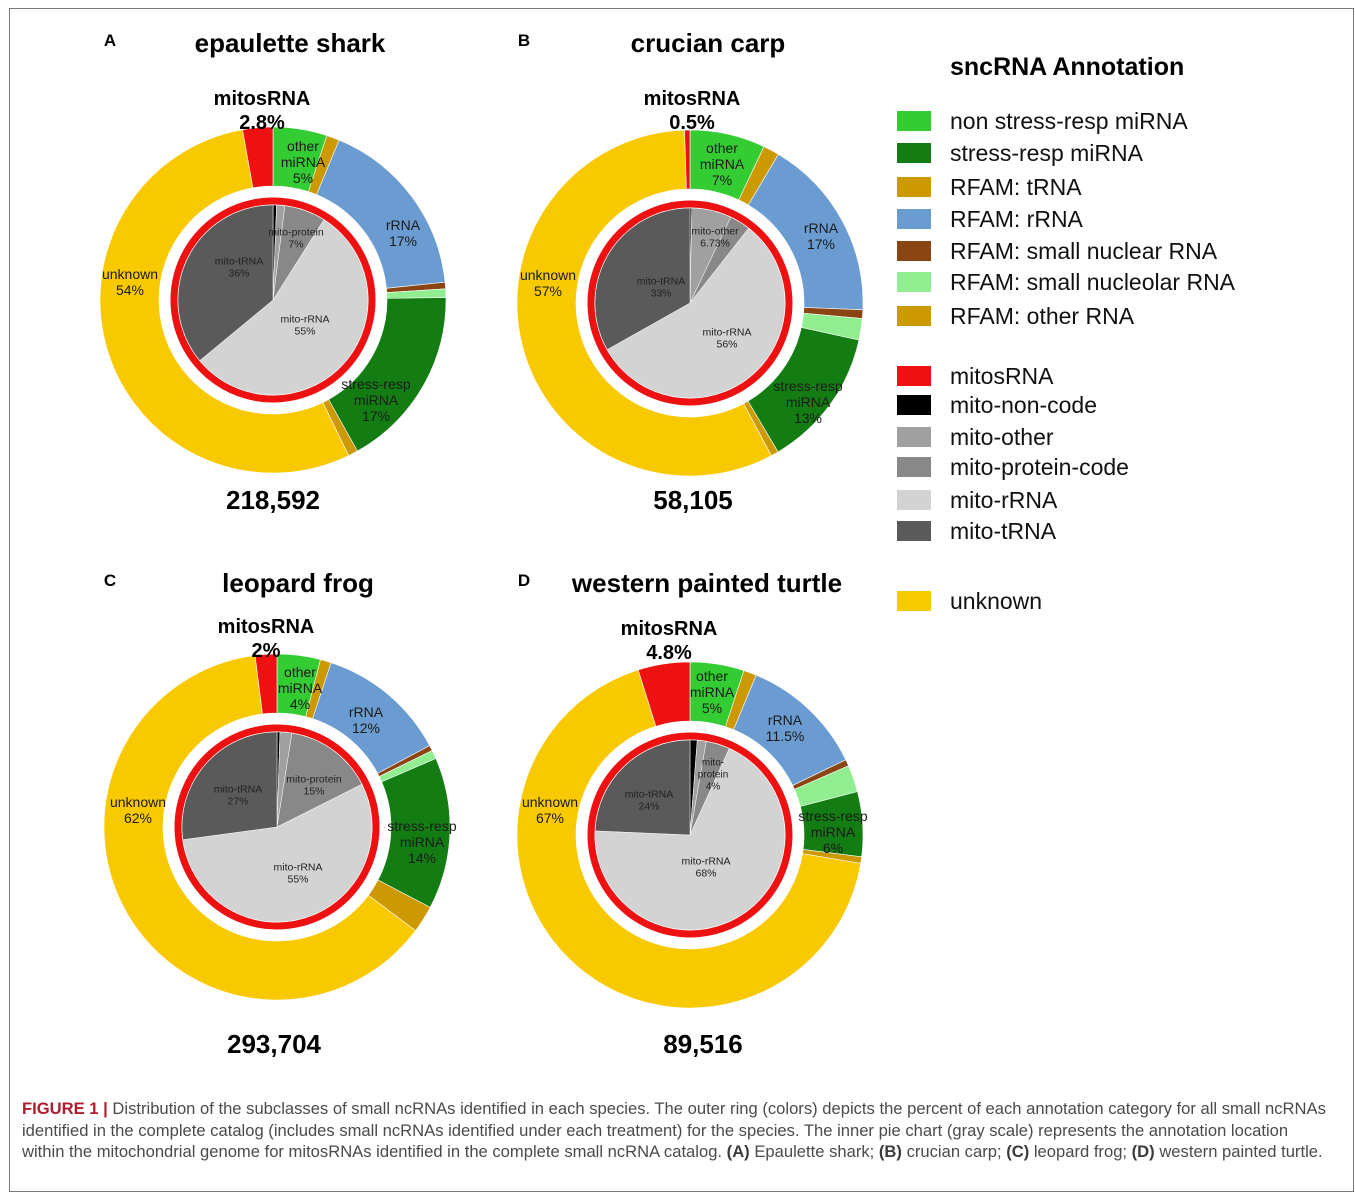  I want to click on panel-letter: C, so click(110, 580).